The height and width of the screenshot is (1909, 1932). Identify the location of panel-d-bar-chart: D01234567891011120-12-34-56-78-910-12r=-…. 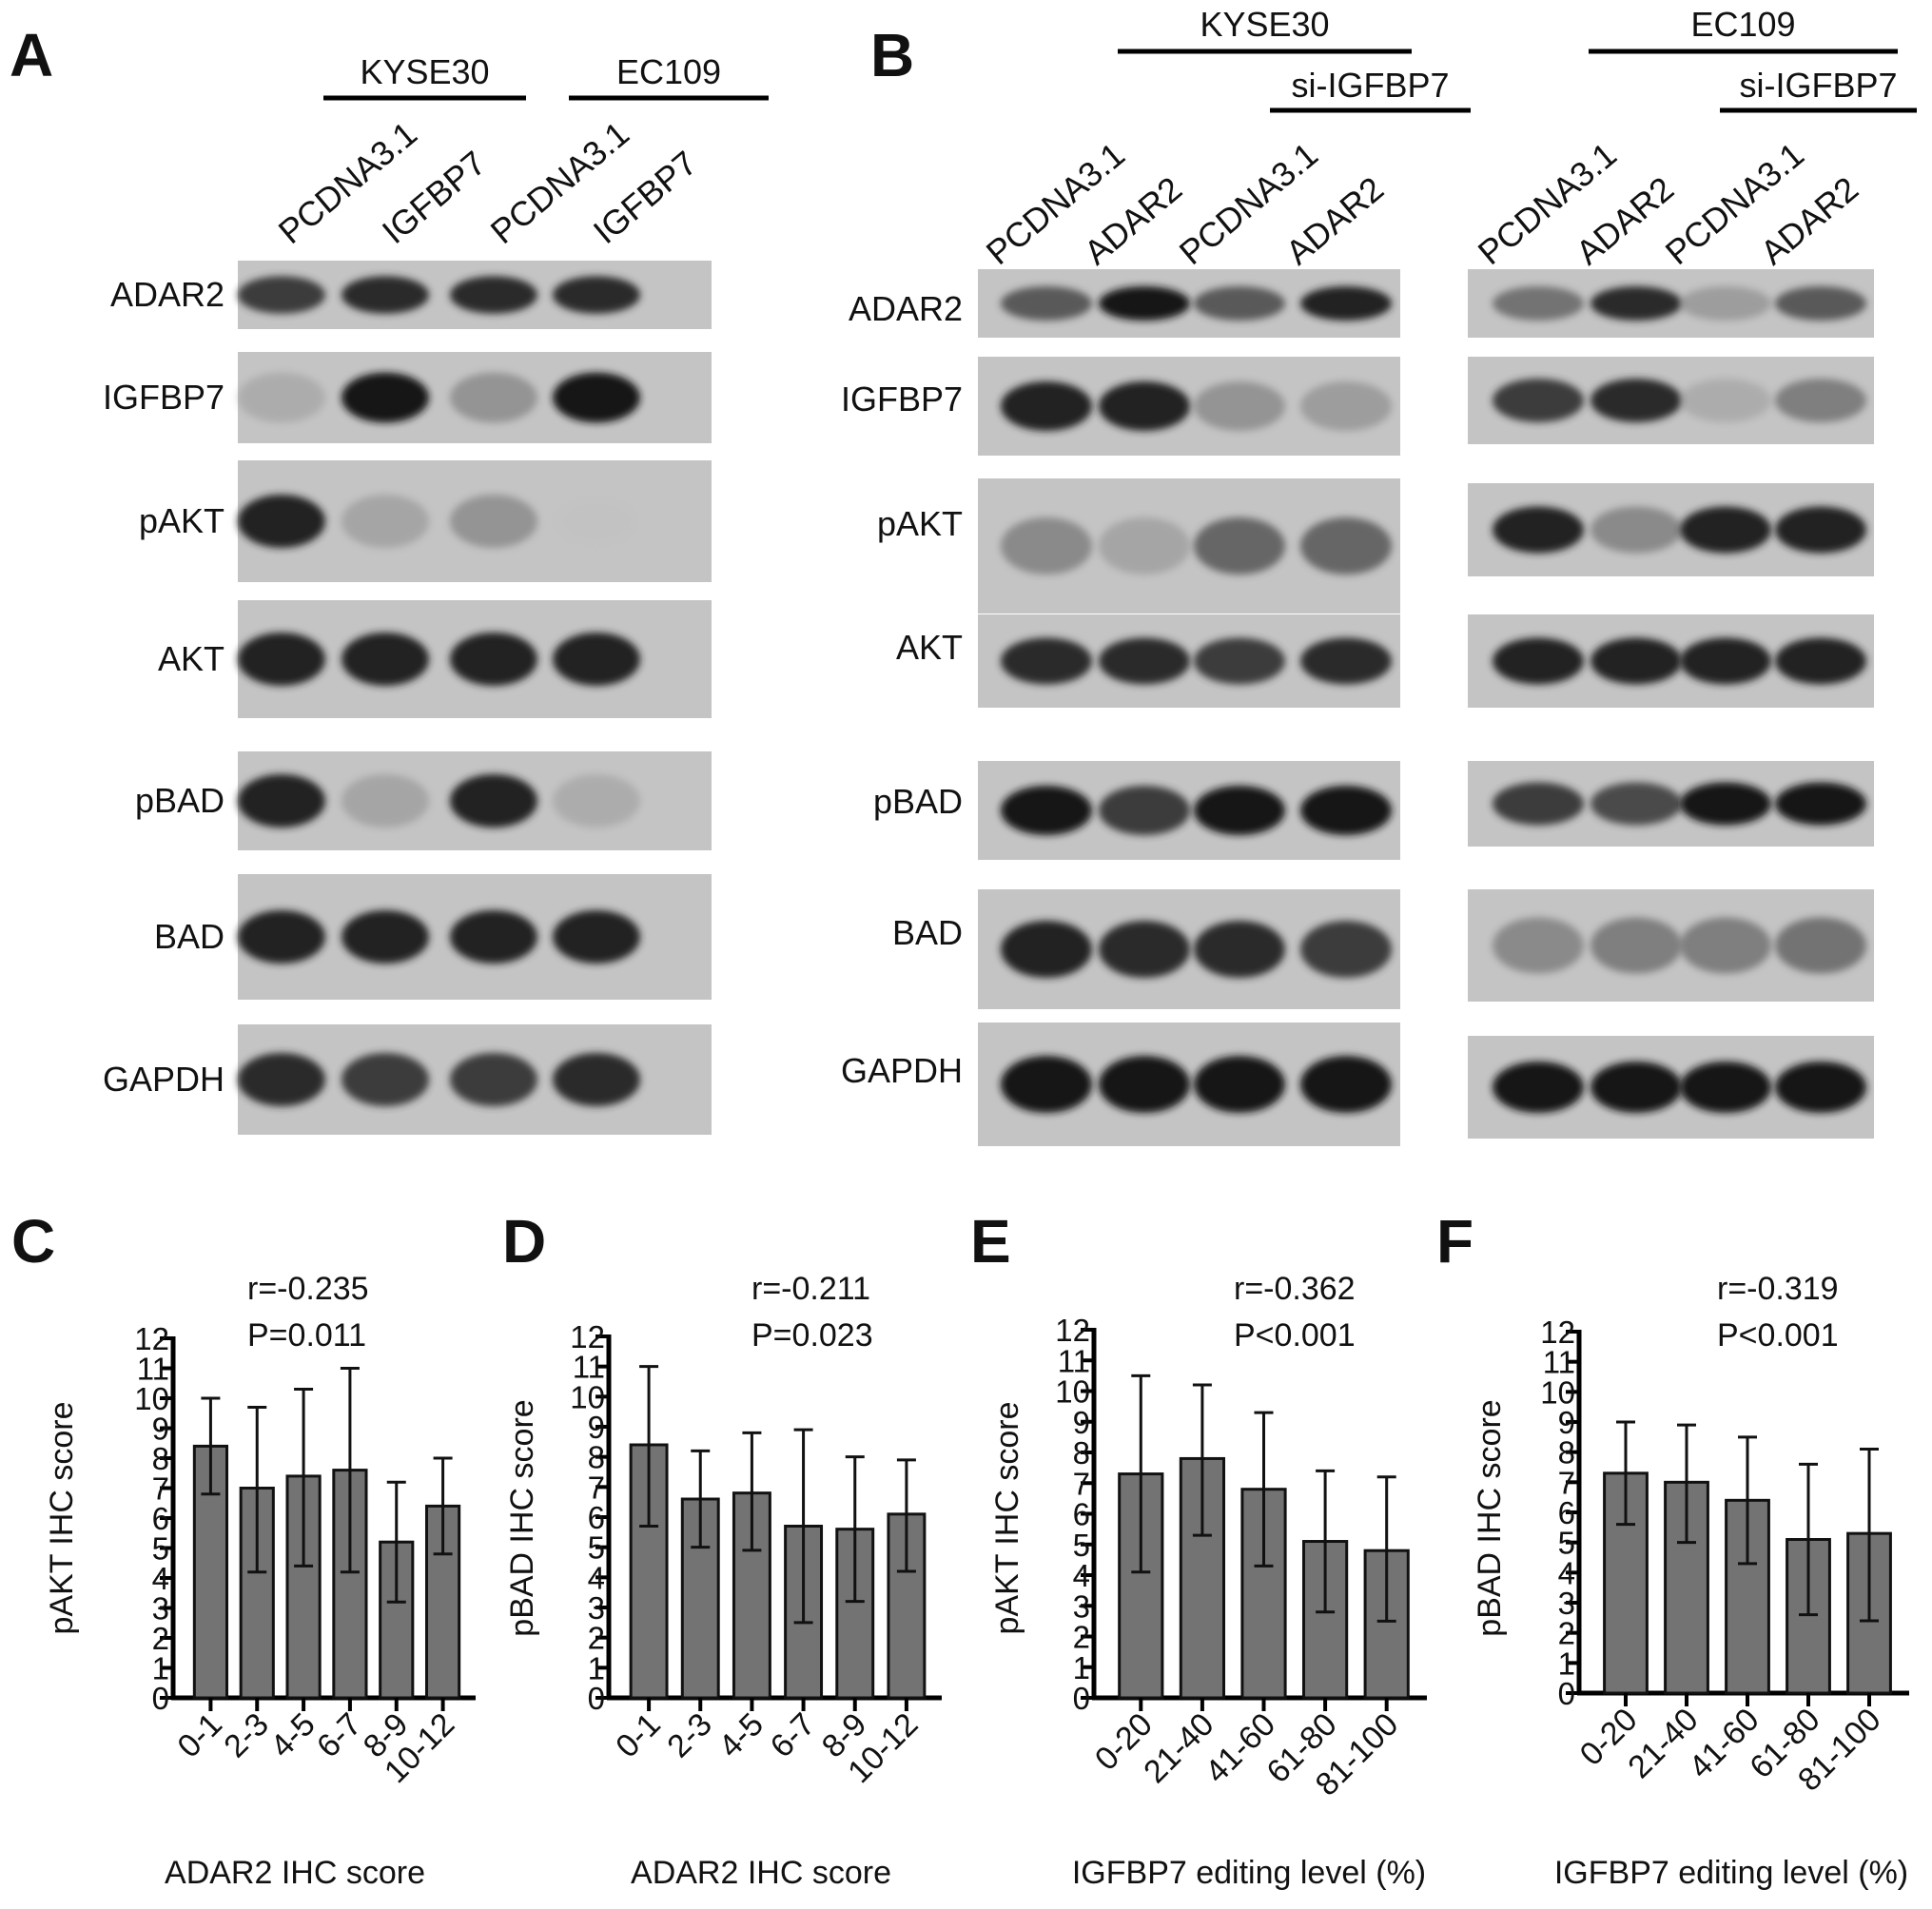
(722, 1549).